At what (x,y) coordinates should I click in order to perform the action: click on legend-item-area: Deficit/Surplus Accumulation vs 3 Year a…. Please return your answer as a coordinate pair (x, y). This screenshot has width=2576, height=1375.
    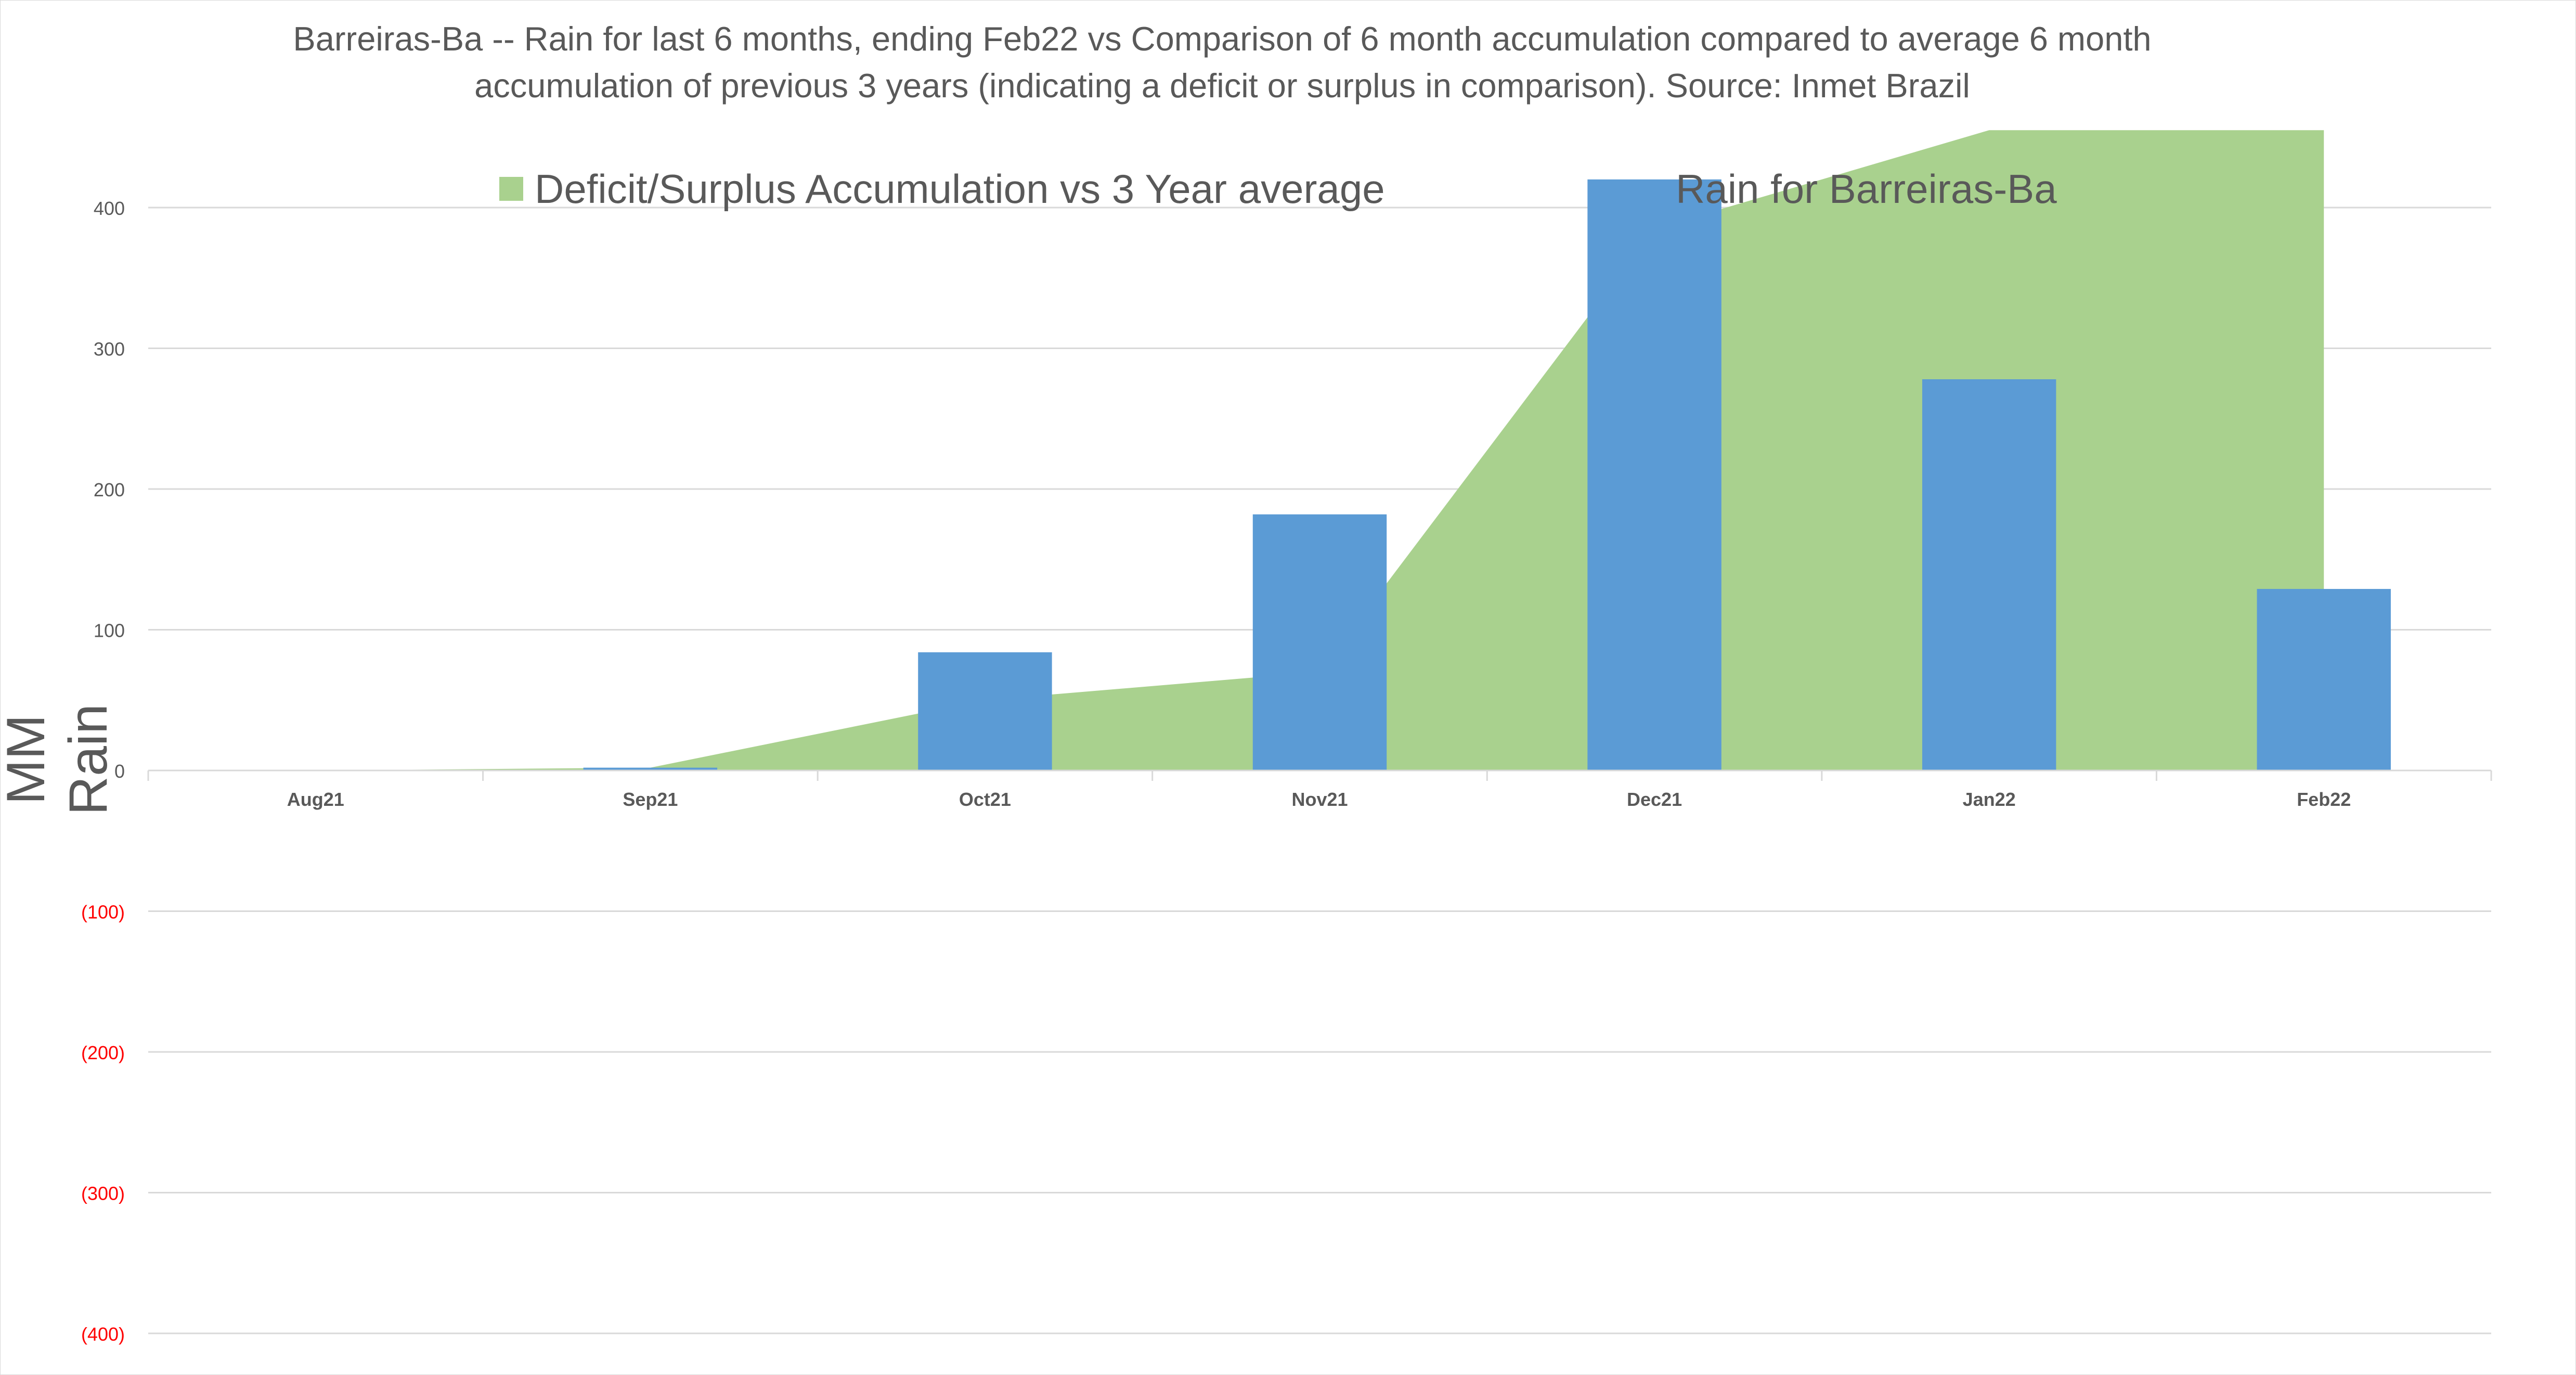
    Looking at the image, I should click on (942, 189).